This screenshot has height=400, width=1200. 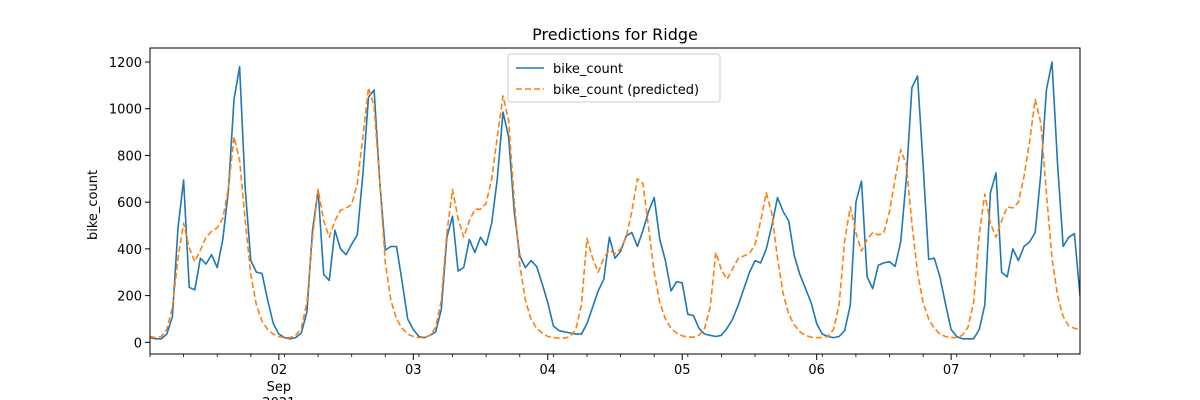 What do you see at coordinates (138, 343) in the screenshot?
I see `y-tick-label: 0` at bounding box center [138, 343].